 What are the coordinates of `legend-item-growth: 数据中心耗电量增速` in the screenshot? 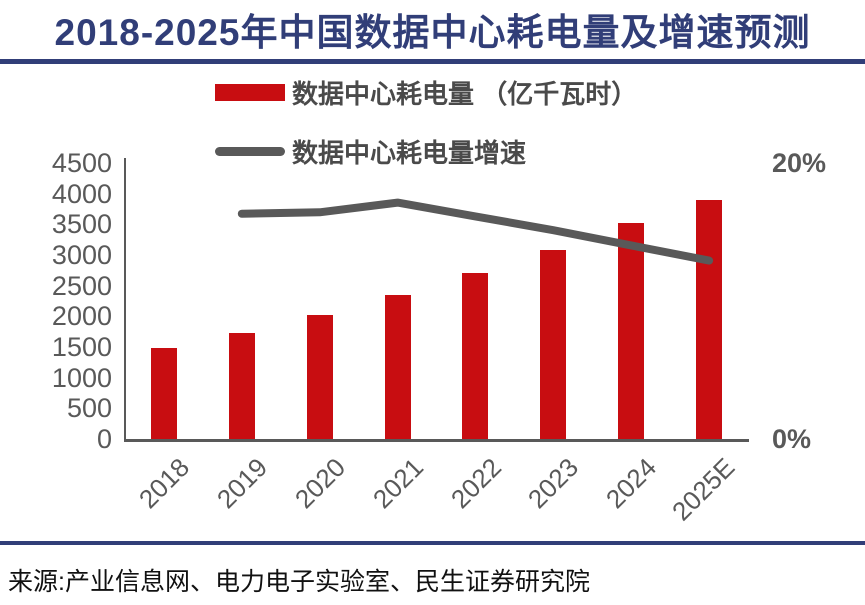 It's located at (370, 151).